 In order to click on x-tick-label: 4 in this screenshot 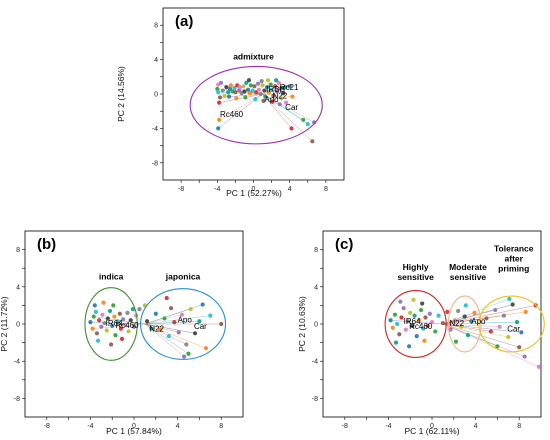, I will do `click(178, 426)`.